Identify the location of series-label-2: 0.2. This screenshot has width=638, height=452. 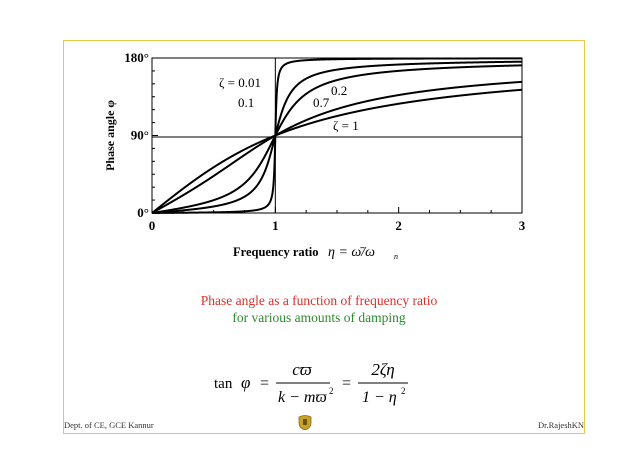
(339, 90).